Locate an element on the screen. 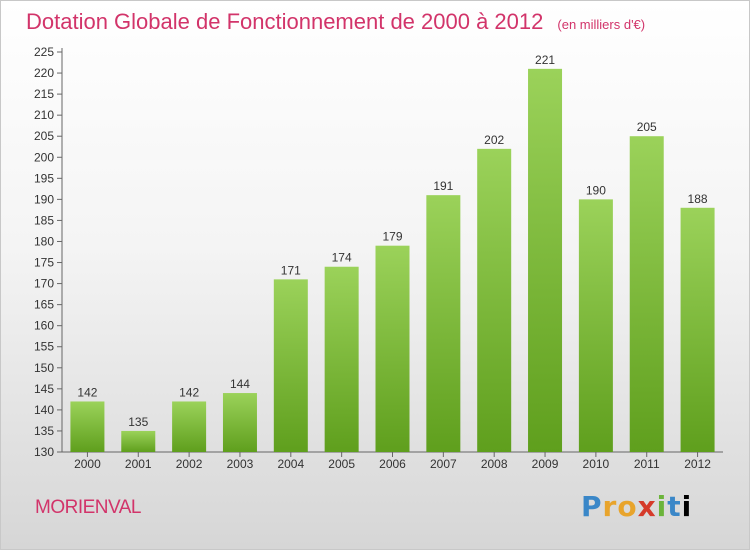  proxiti-logo: Proxiti is located at coordinates (637, 506).